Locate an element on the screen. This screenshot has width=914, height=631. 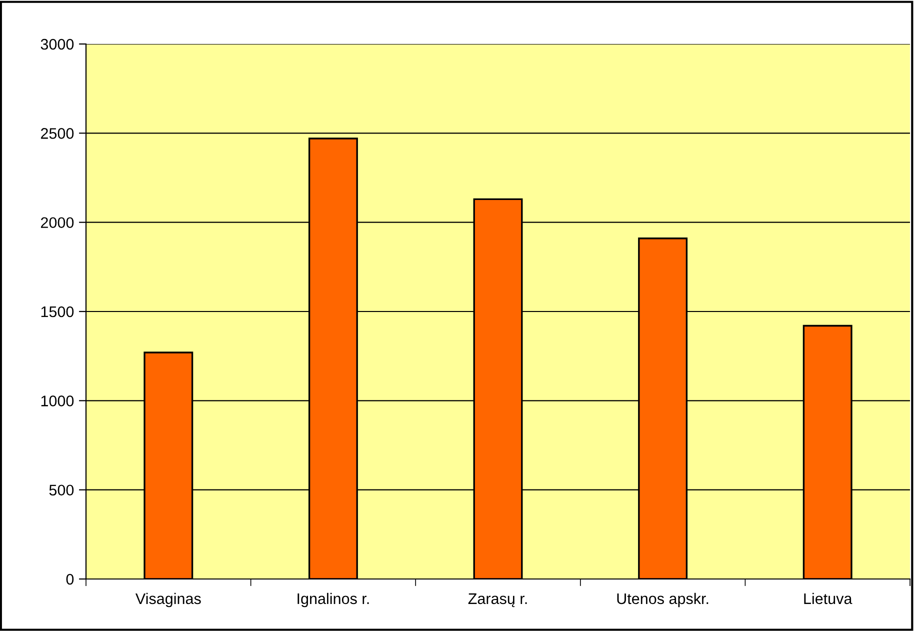
x-tick-label: Zarasų r. is located at coordinates (497, 600).